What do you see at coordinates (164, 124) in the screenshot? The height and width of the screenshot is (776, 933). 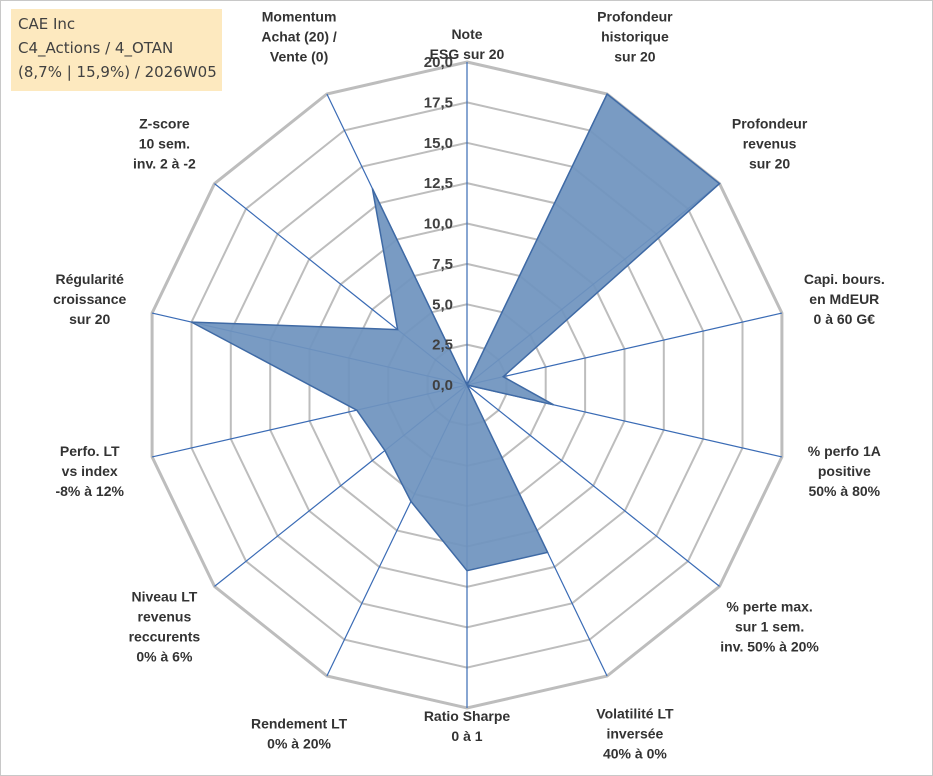 I see `axis-label-12-line-0: Z-score` at bounding box center [164, 124].